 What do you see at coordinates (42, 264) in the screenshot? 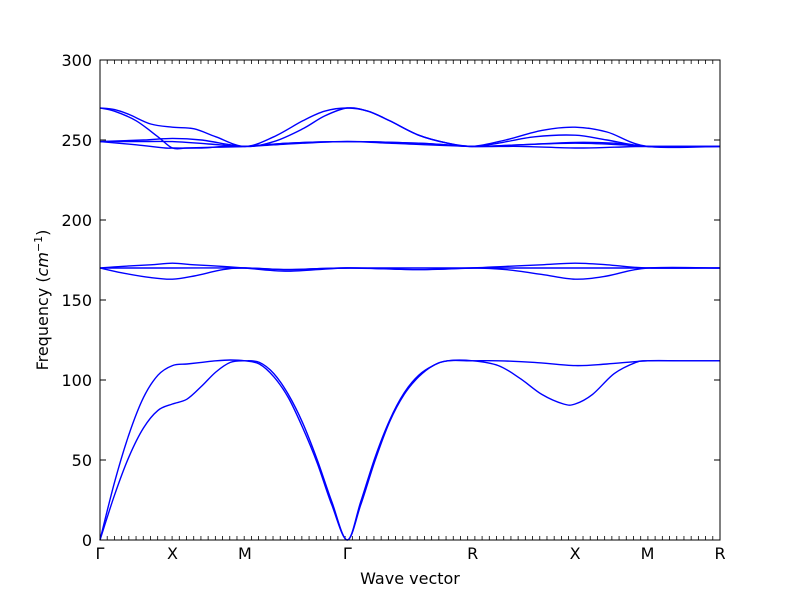
I see `y-axis-label-unit: cm` at bounding box center [42, 264].